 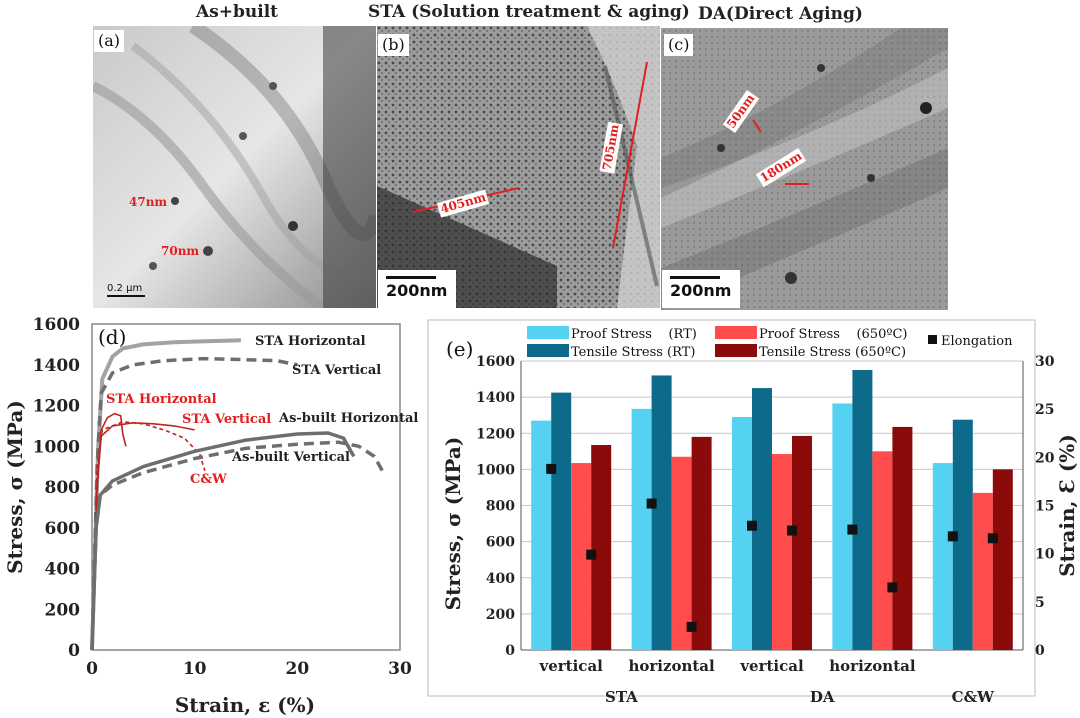 I want to click on chart-d-series-label: As-built Horizontal, so click(x=348, y=418).